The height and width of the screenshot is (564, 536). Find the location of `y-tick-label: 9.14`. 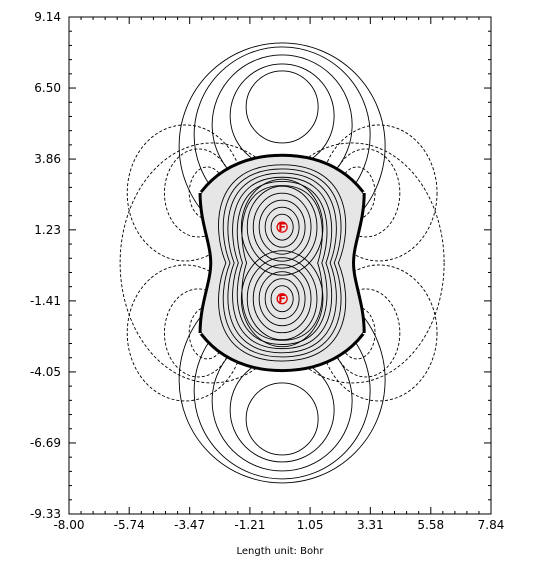

y-tick-label: 9.14 is located at coordinates (47, 17).